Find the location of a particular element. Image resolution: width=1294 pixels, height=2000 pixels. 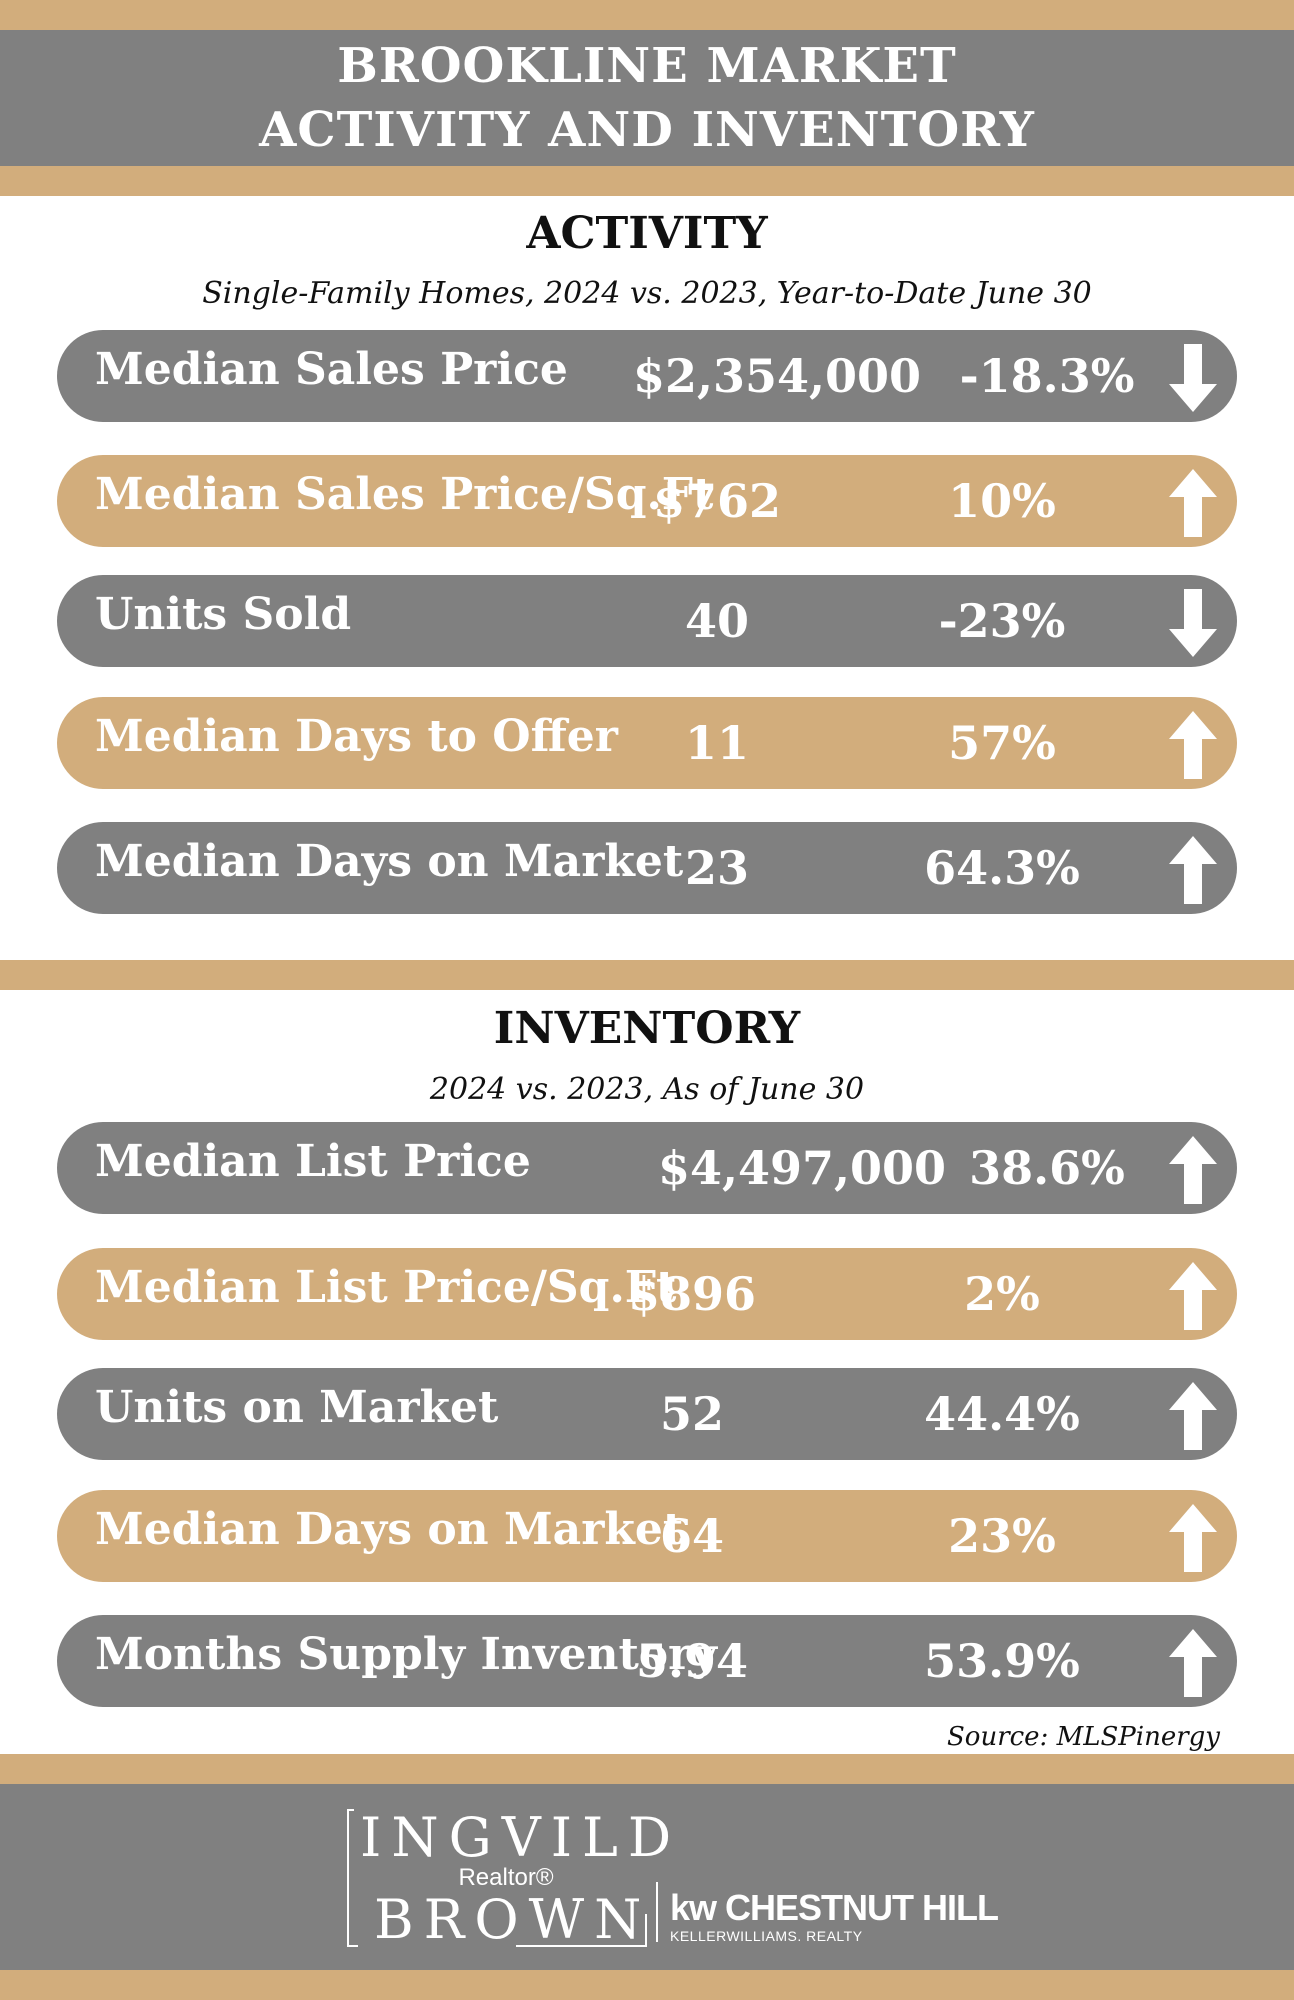

brand-frame-icon is located at coordinates (497, 1878).